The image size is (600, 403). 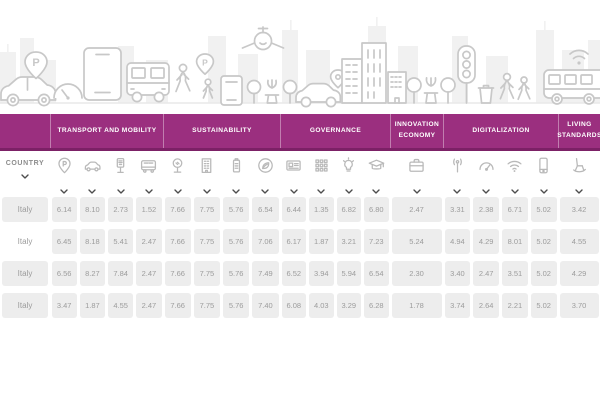 I want to click on value-cell: 2.30, so click(x=416, y=273).